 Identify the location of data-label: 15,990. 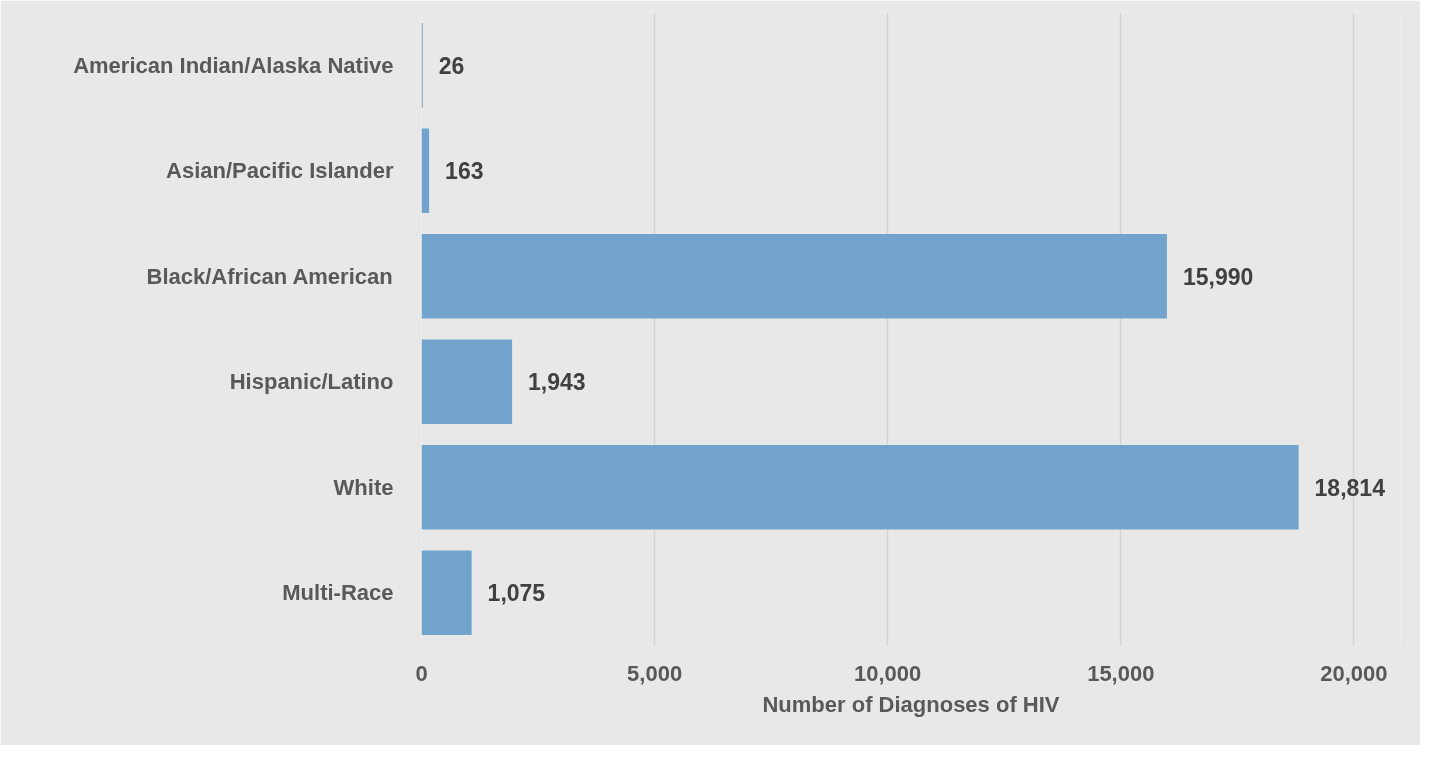
(1218, 276).